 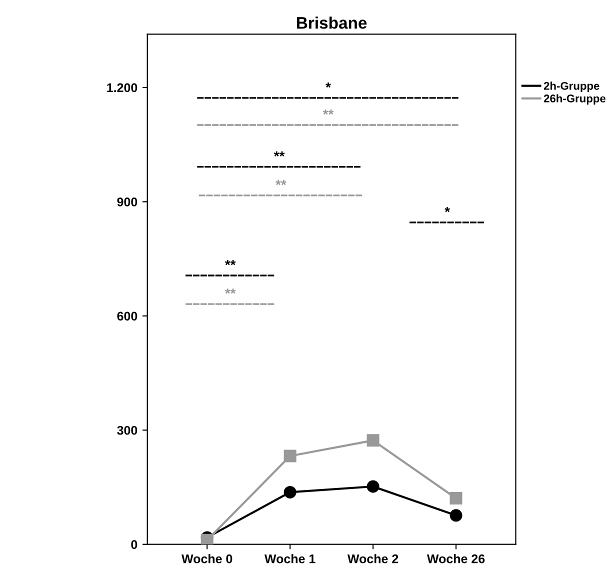 What do you see at coordinates (122, 87) in the screenshot?
I see `y-tick-label: 1.200` at bounding box center [122, 87].